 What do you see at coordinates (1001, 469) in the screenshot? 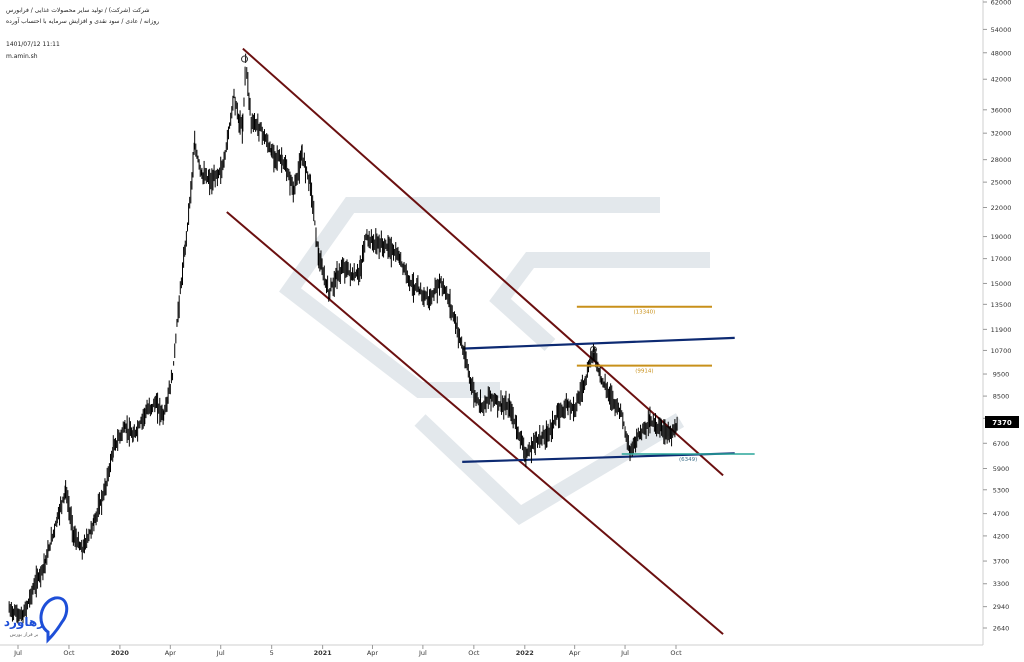
I see `y-tick-label: 5900` at bounding box center [1001, 469].